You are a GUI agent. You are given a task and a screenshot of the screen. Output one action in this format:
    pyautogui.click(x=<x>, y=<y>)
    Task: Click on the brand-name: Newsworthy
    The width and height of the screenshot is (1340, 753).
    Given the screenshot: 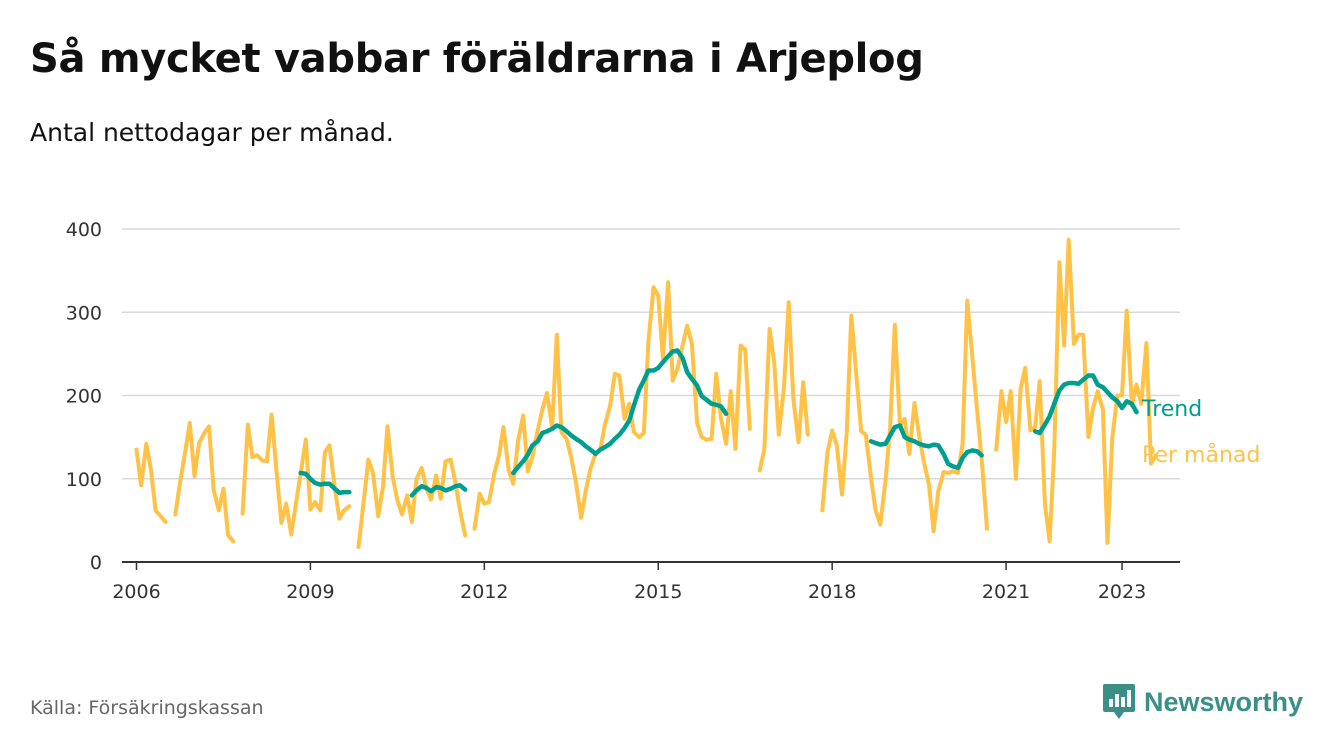 What is the action you would take?
    pyautogui.click(x=1224, y=701)
    